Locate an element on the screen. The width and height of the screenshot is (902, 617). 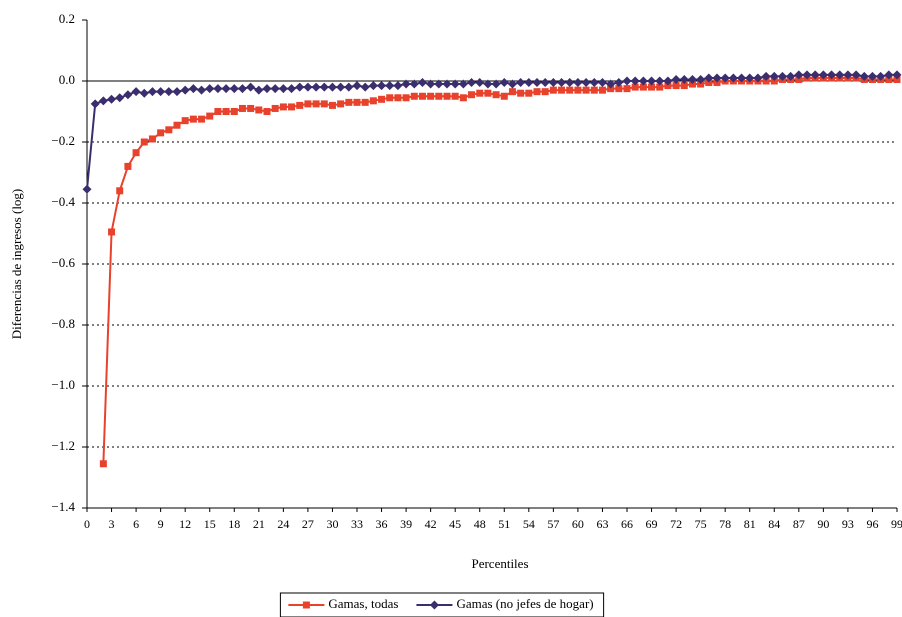
x-tick-label: 63 is located at coordinates (602, 524).